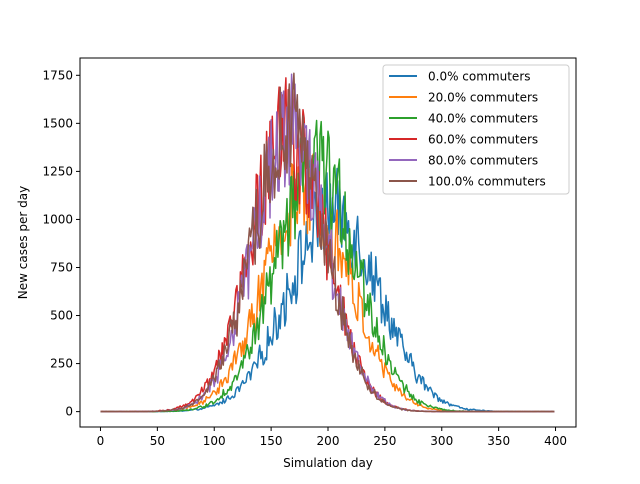 The width and height of the screenshot is (640, 484). Describe the element at coordinates (61, 316) in the screenshot. I see `y-tick-label: 500` at that location.